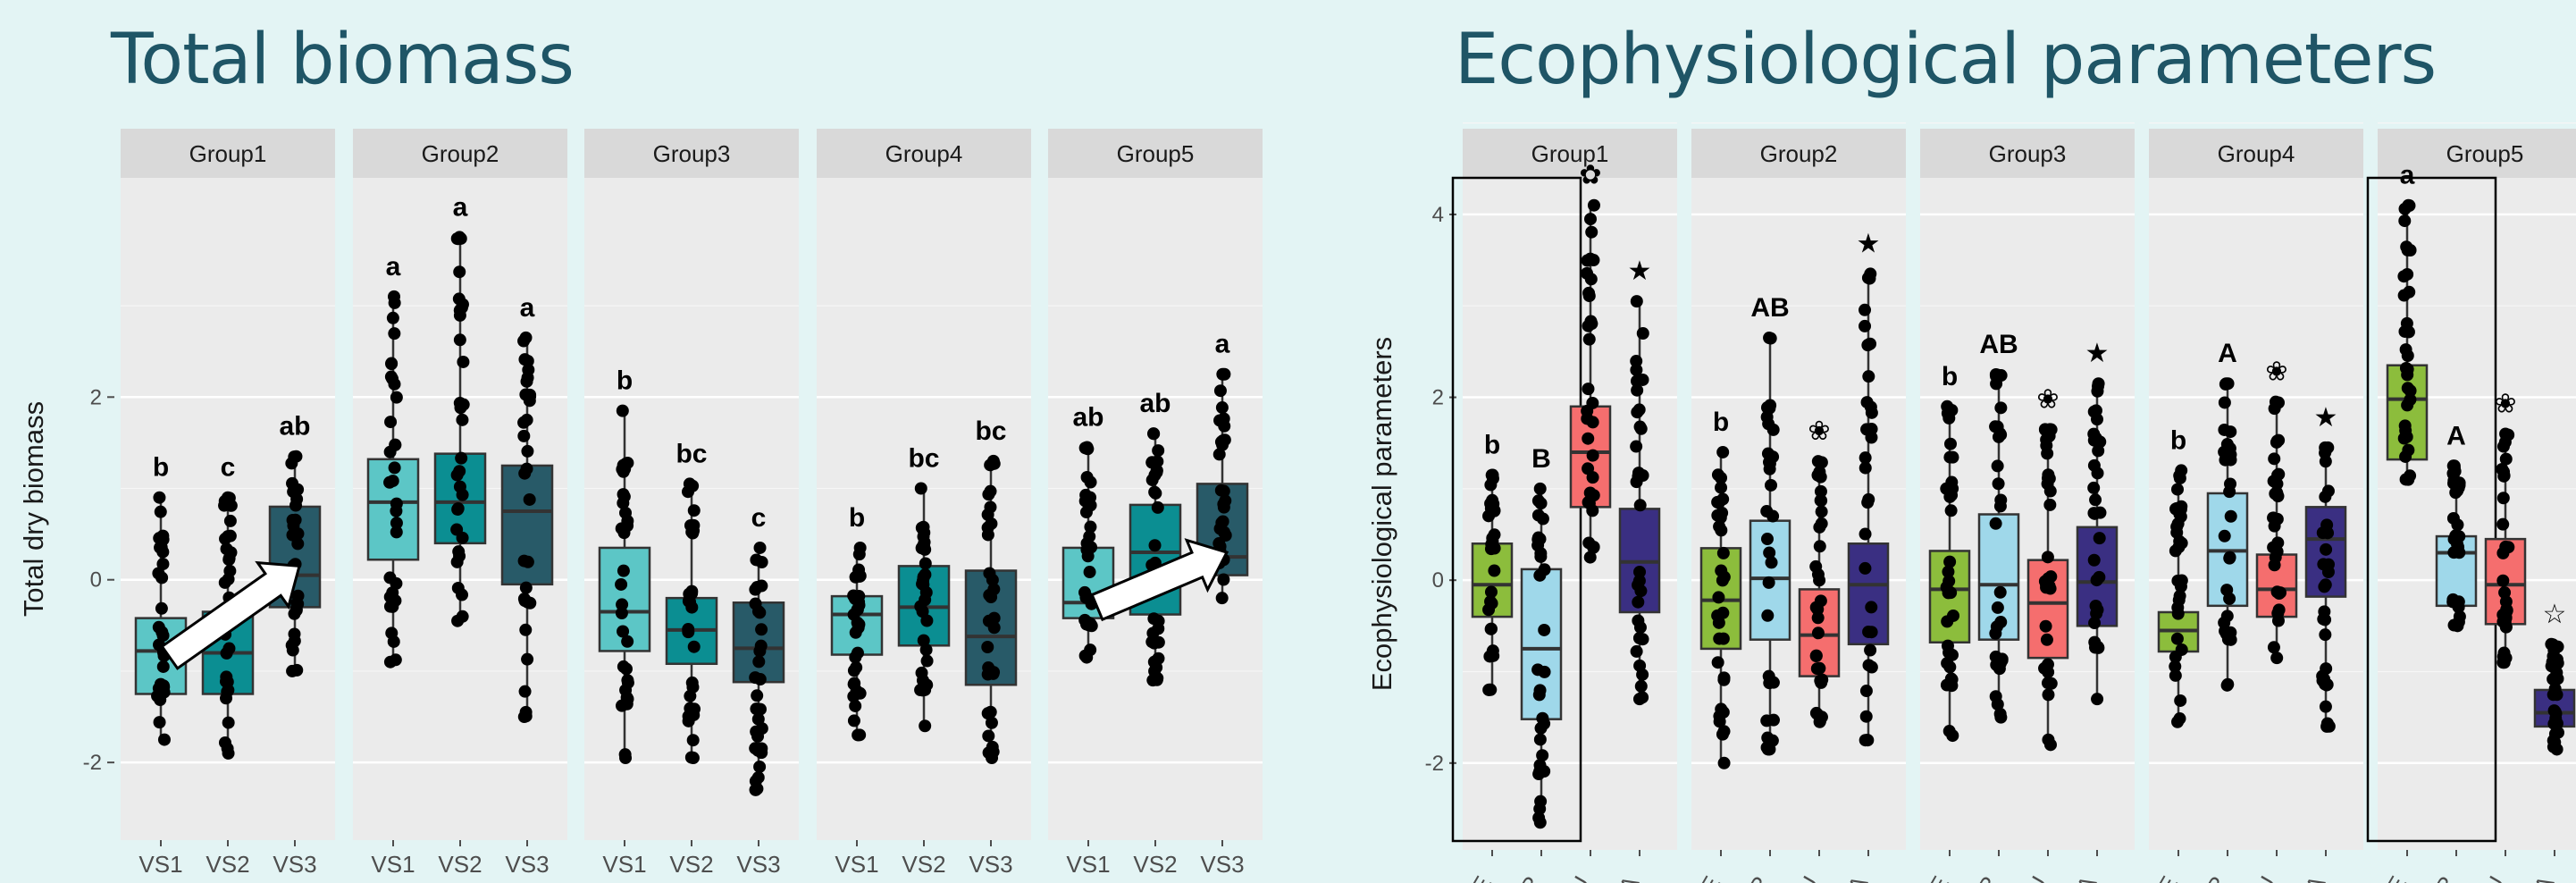 This screenshot has width=2576, height=883. I want to click on x-tick-label: VS2, so click(924, 864).